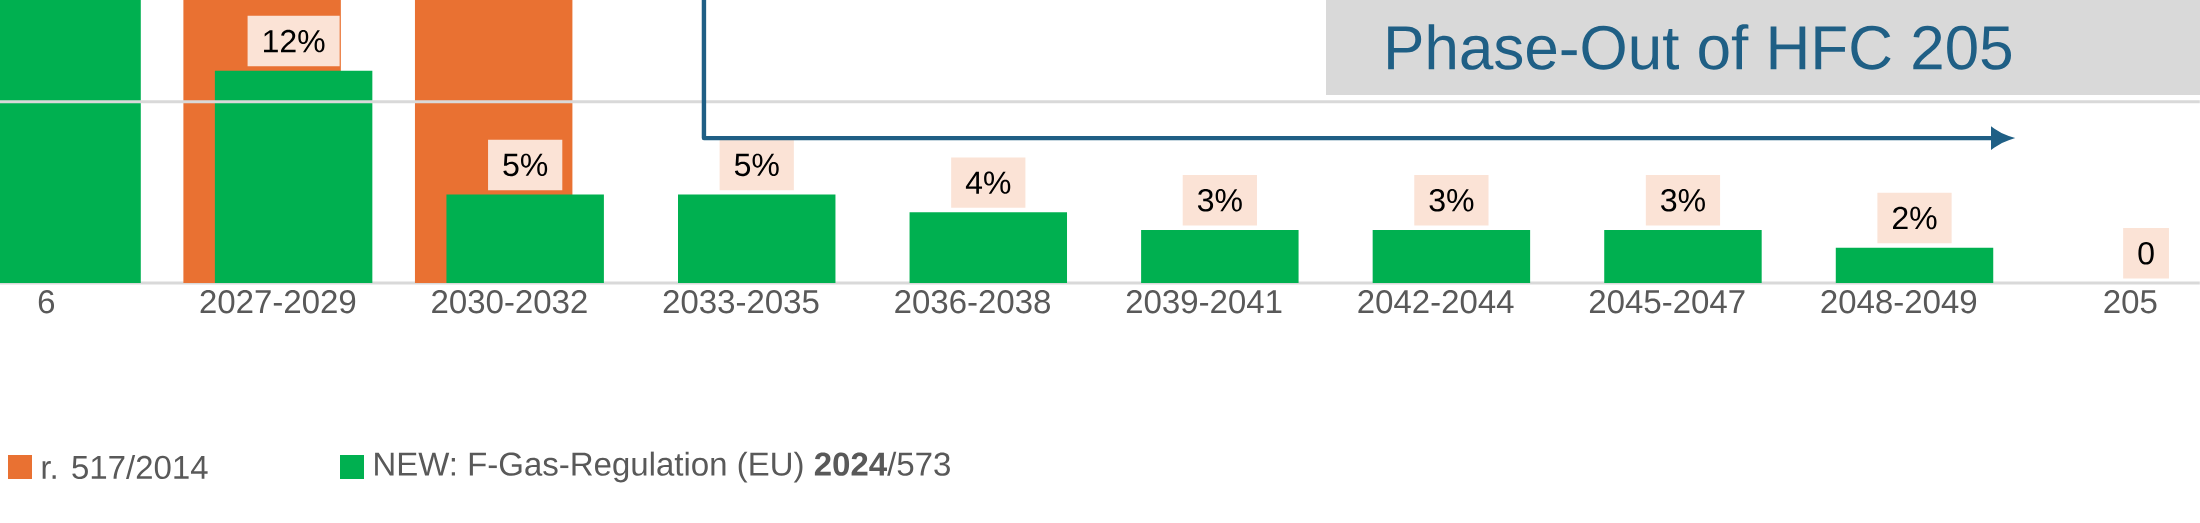 The width and height of the screenshot is (2200, 523). I want to click on x-tick-label: 2027-2029, so click(278, 302).